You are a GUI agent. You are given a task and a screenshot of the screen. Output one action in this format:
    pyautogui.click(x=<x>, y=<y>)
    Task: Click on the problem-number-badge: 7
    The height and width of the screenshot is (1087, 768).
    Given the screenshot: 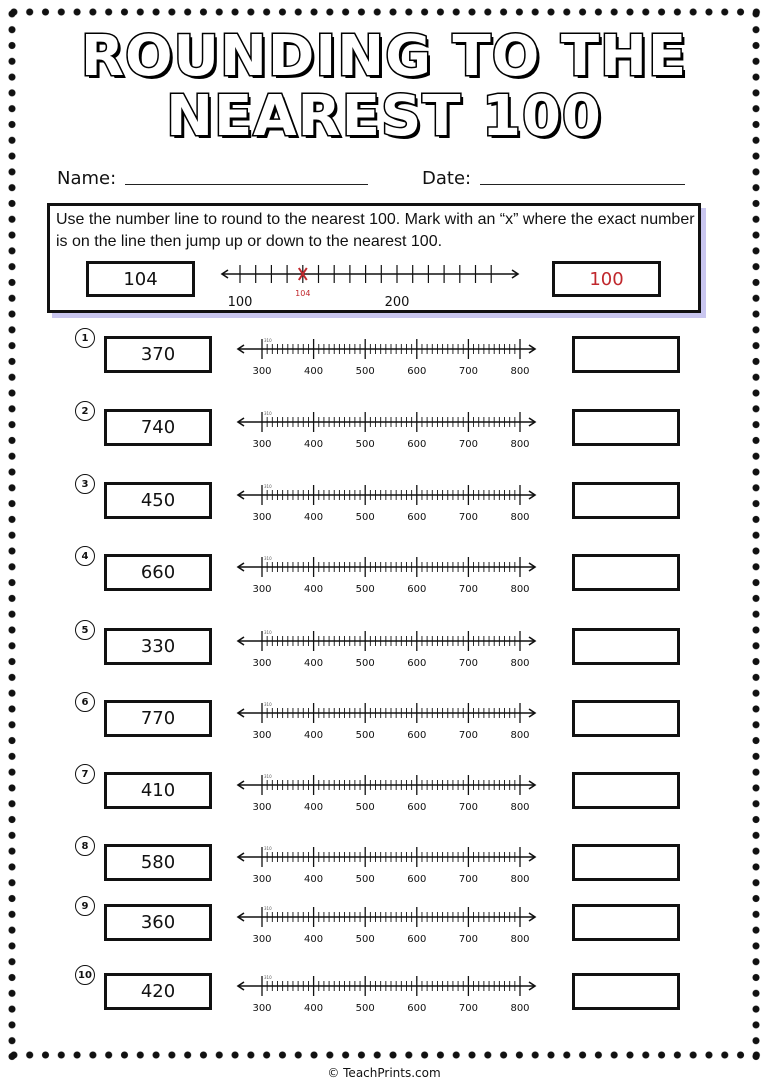 What is the action you would take?
    pyautogui.click(x=85, y=774)
    